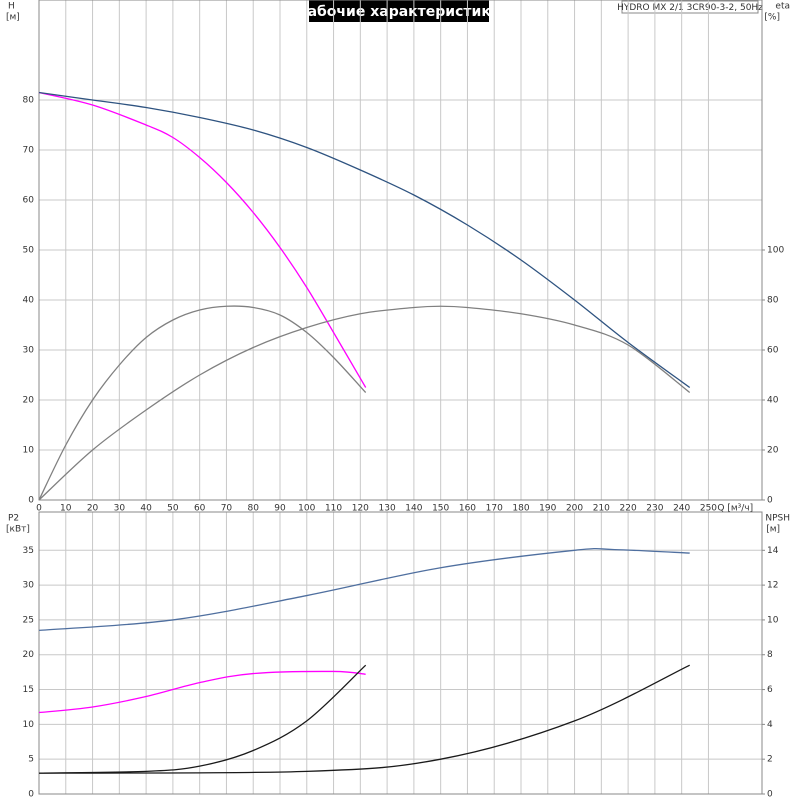  What do you see at coordinates (29, 151) in the screenshot?
I see `y-tick-label: 70` at bounding box center [29, 151].